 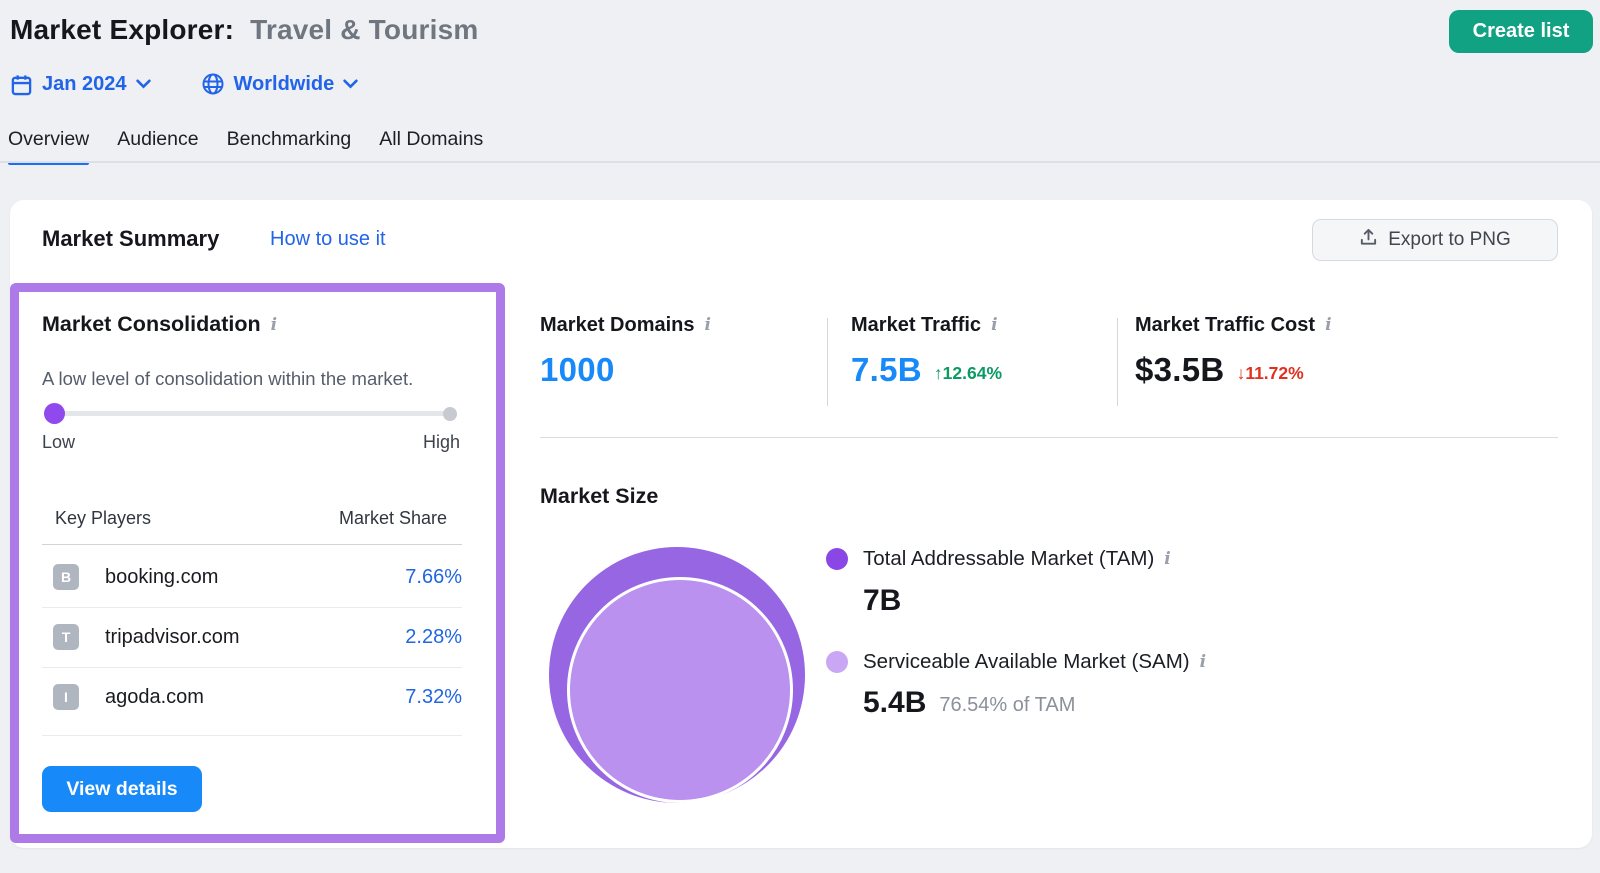 I want to click on stat-change-up: ↑12.64%, so click(x=968, y=373).